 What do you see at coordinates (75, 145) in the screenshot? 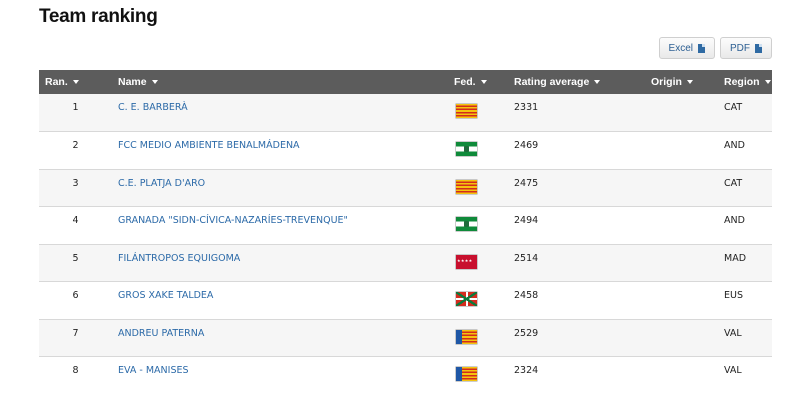
I see `rank-cell: 2` at bounding box center [75, 145].